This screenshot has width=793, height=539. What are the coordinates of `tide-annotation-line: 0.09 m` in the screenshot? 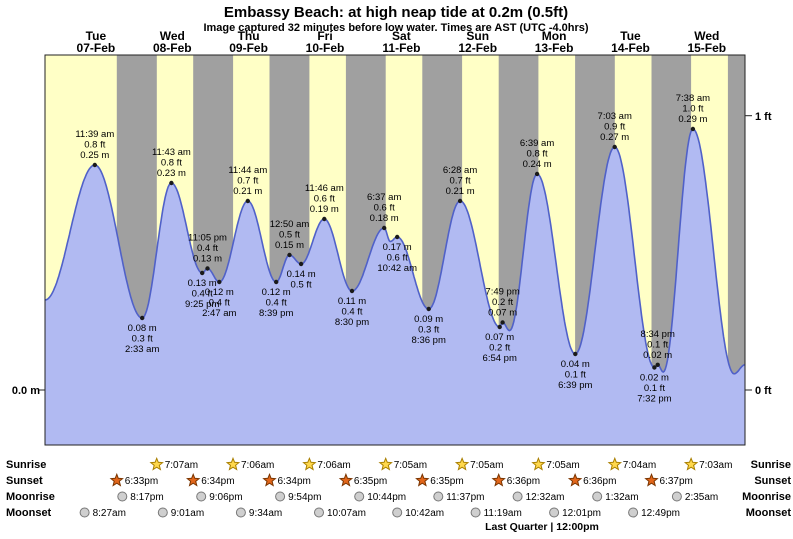 It's located at (428, 319).